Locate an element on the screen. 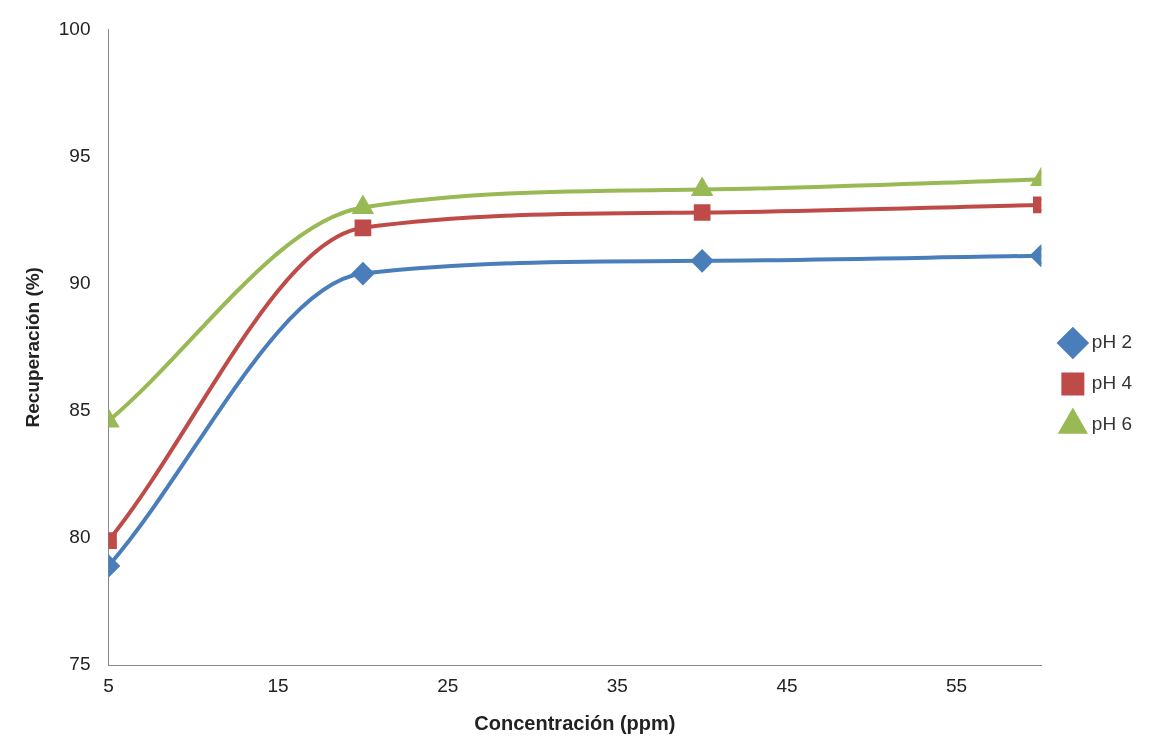  legend-label: pH 2 is located at coordinates (1112, 342).